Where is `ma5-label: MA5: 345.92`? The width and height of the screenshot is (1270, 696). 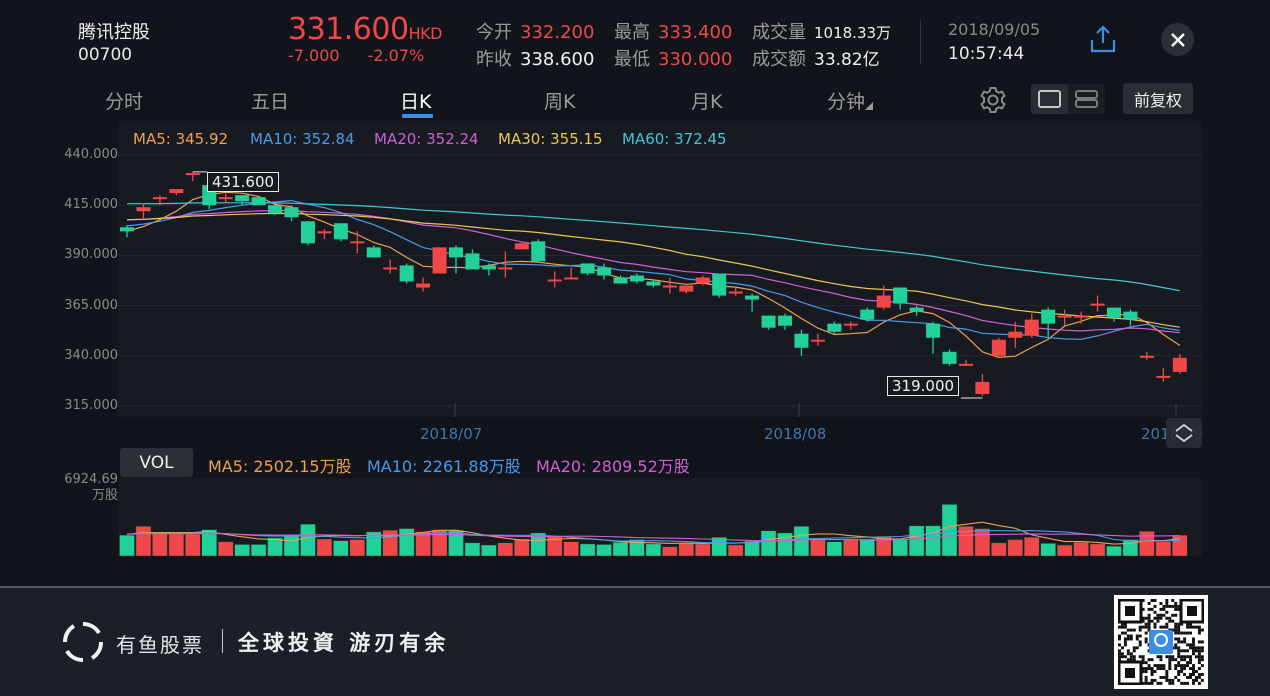 ma5-label: MA5: 345.92 is located at coordinates (181, 139).